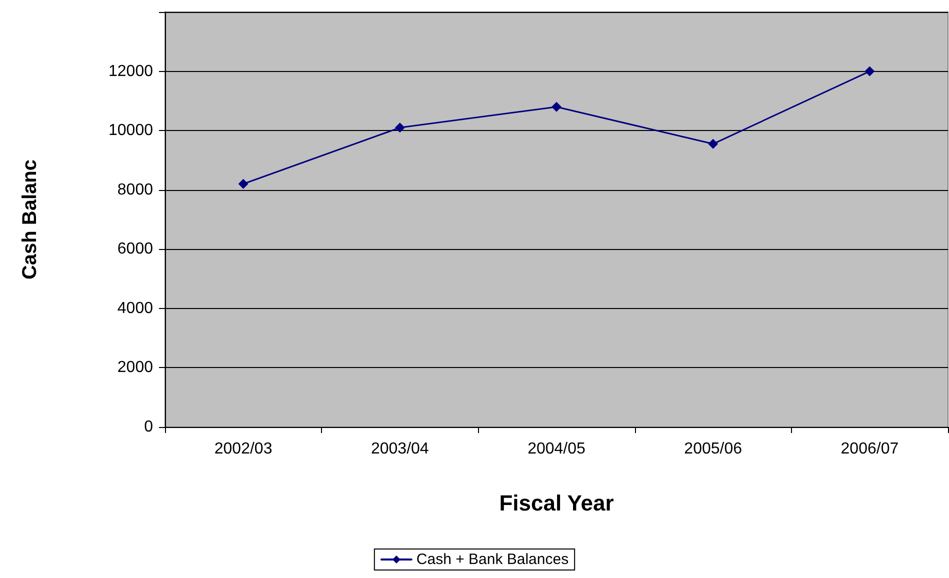  Describe the element at coordinates (869, 449) in the screenshot. I see `x-tick-label: 2006/07` at that location.